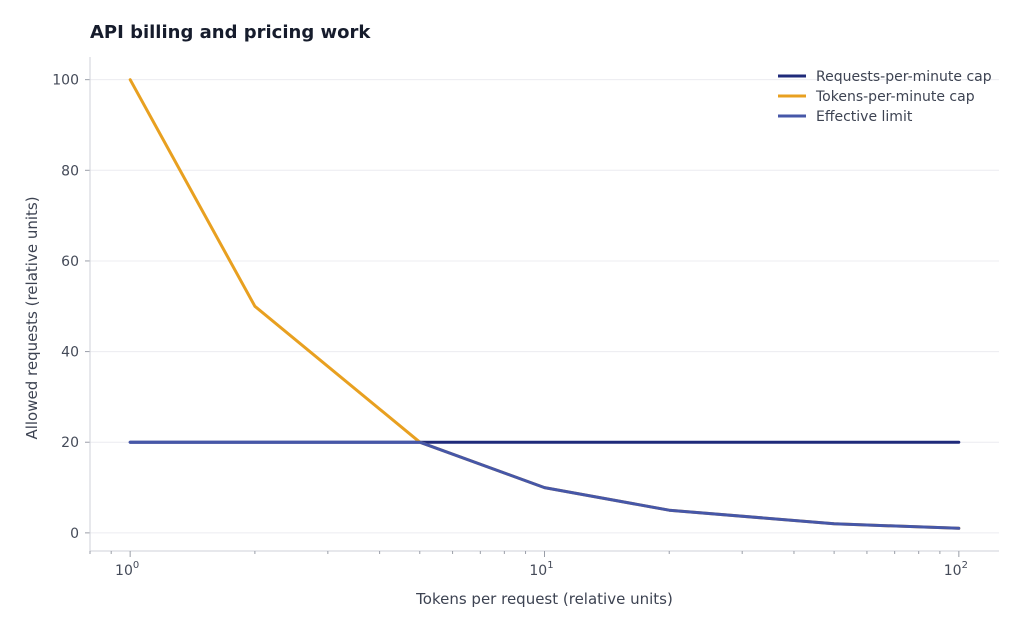  Describe the element at coordinates (895, 97) in the screenshot. I see `legend-label: Tokens-per-minute cap` at that location.